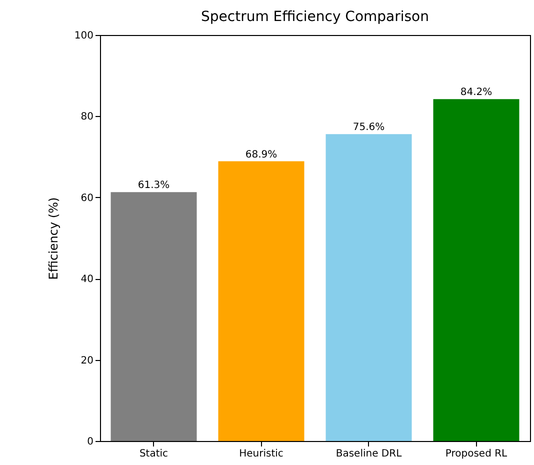  Describe the element at coordinates (476, 454) in the screenshot. I see `x-tick-label: Proposed RL` at that location.